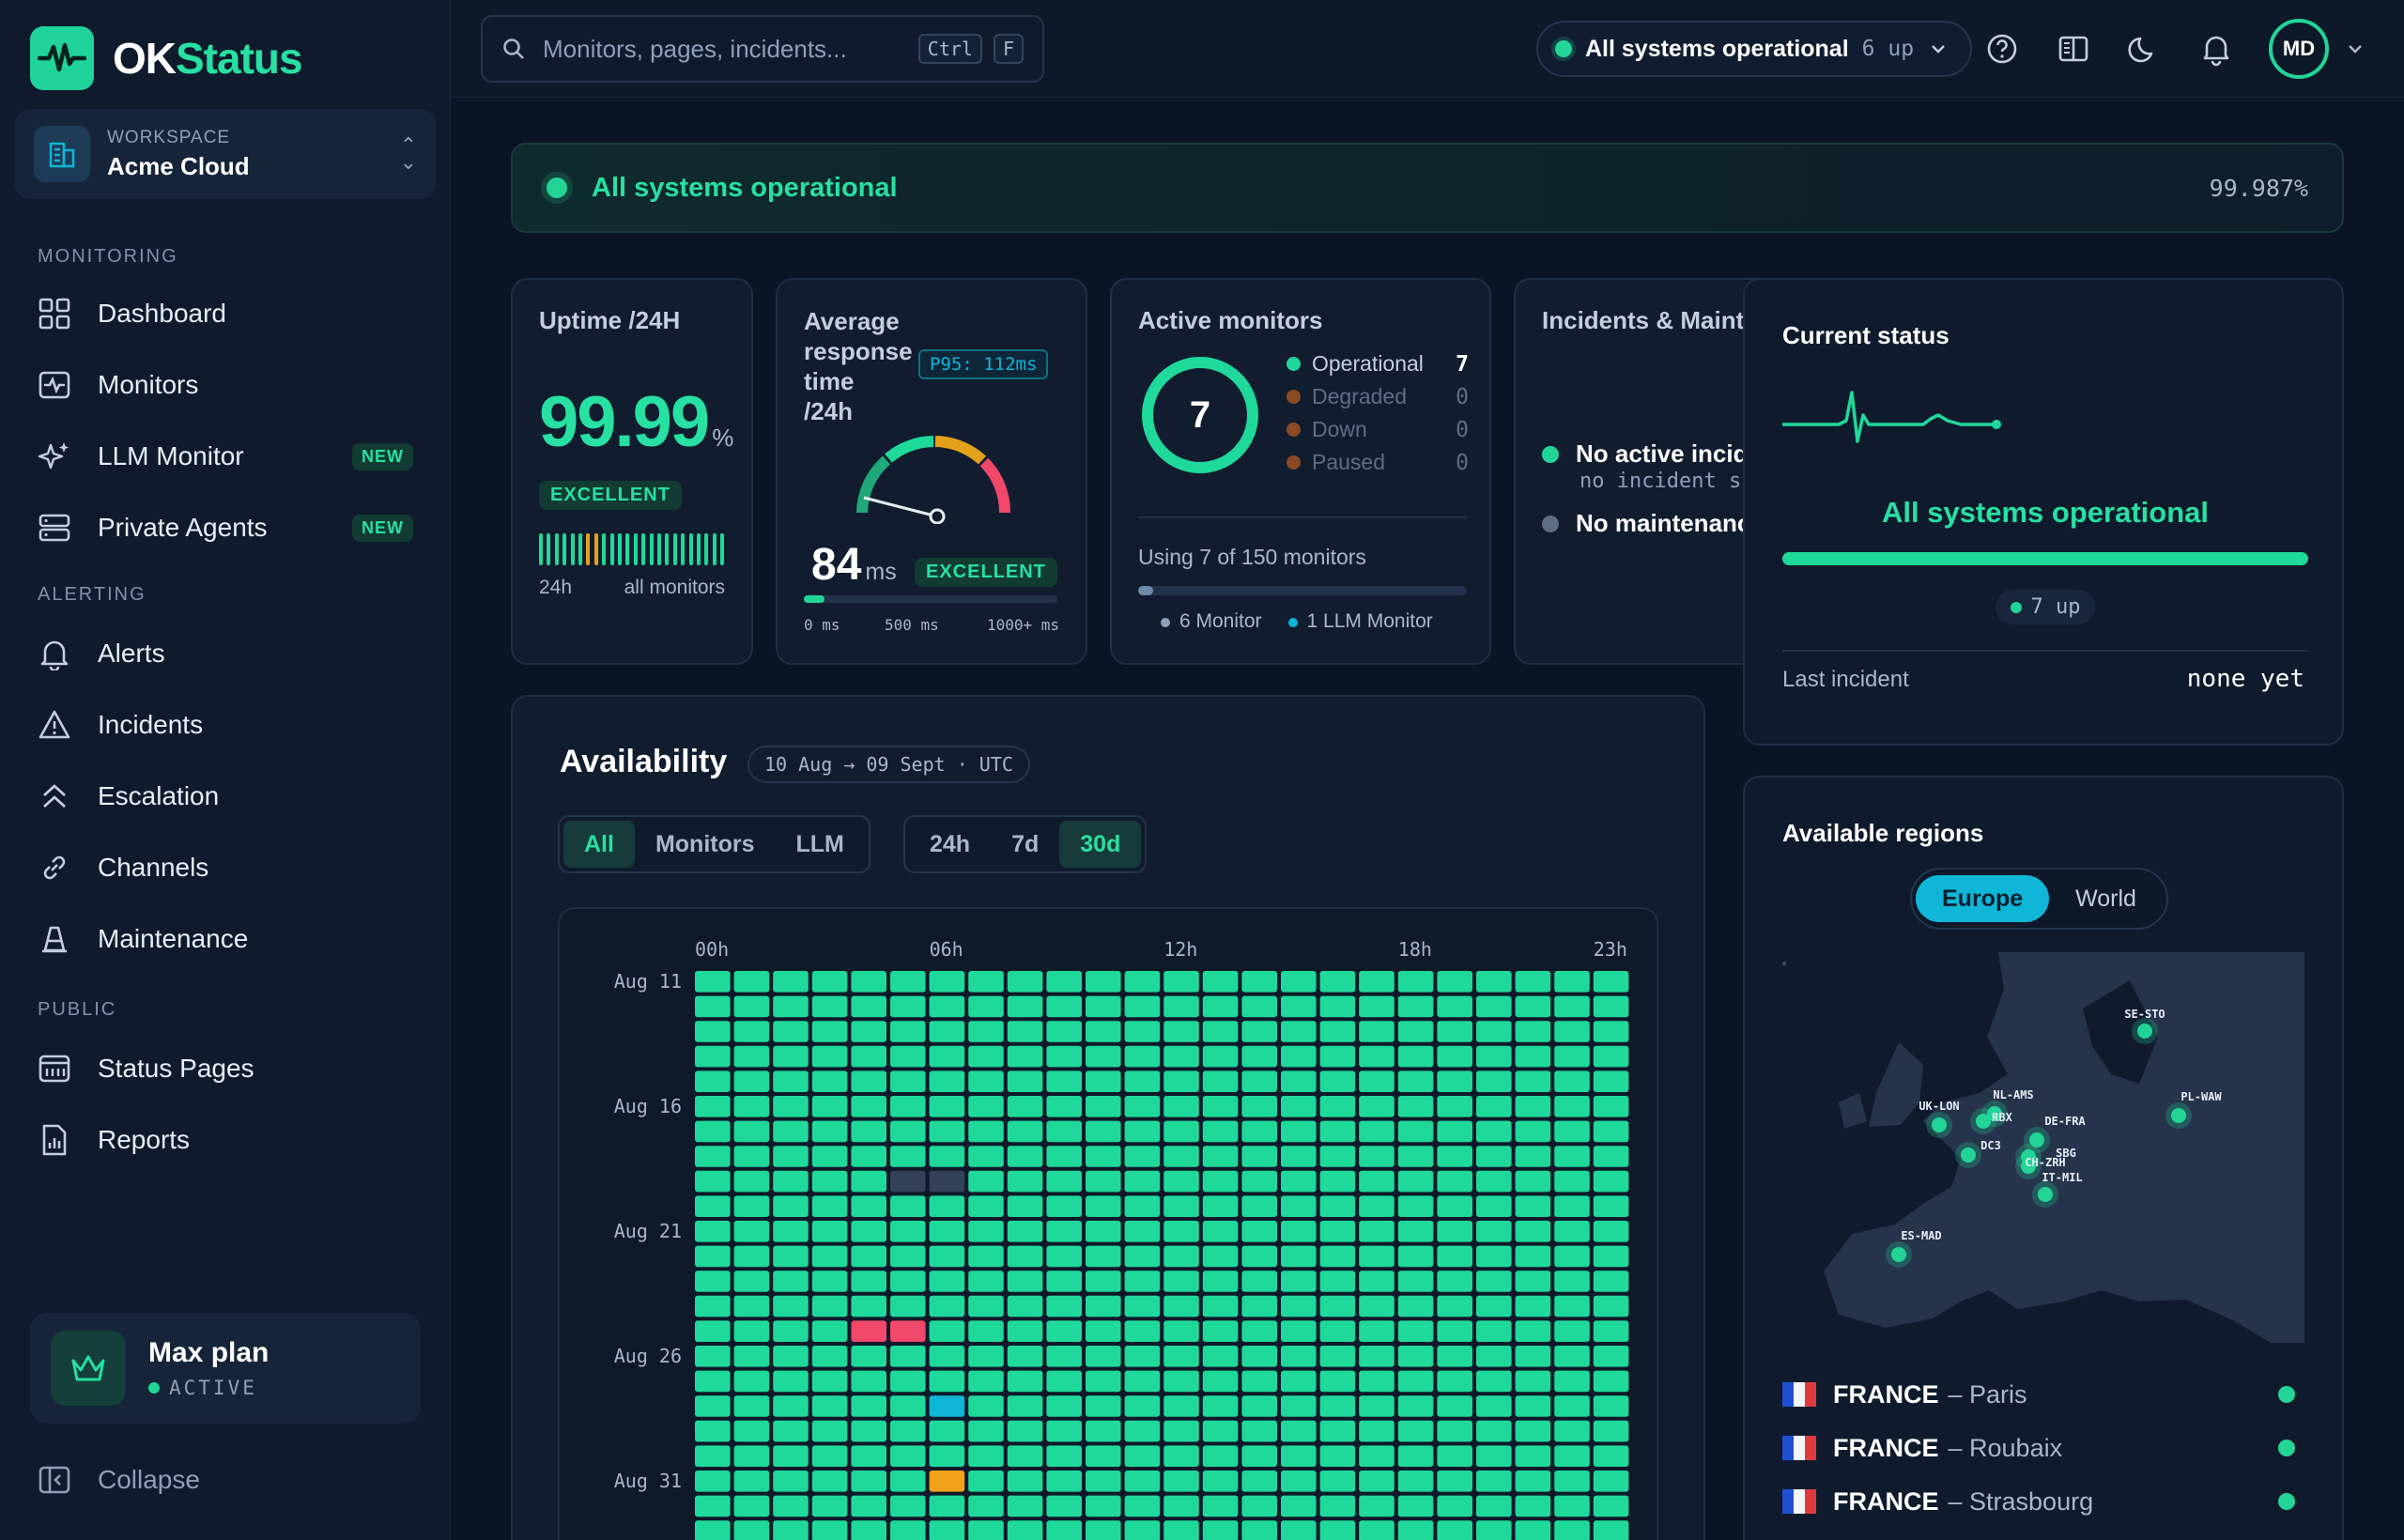  What do you see at coordinates (2002, 49) in the screenshot?
I see `help-icon` at bounding box center [2002, 49].